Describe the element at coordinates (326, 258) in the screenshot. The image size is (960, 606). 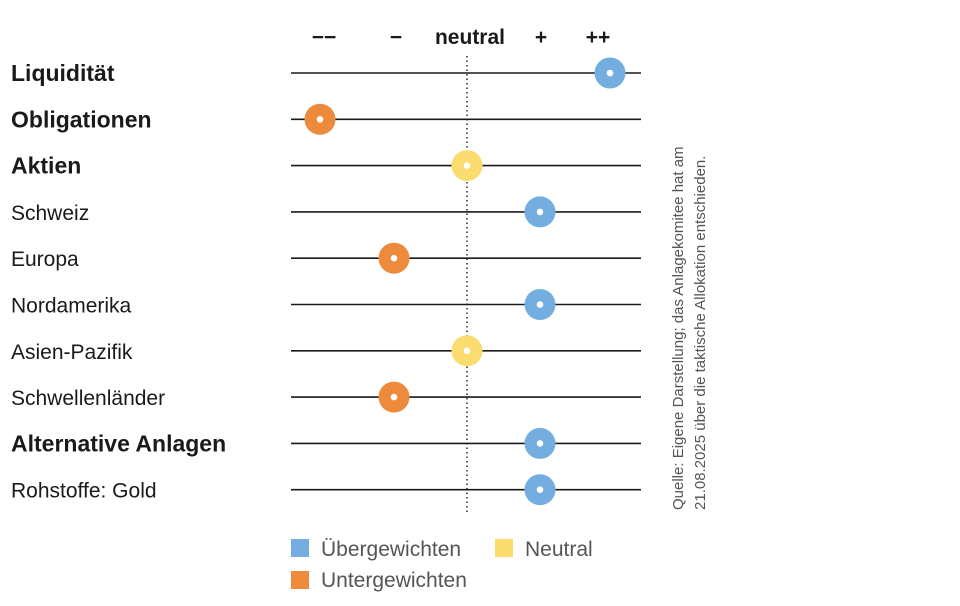
I see `category-row: Europa` at that location.